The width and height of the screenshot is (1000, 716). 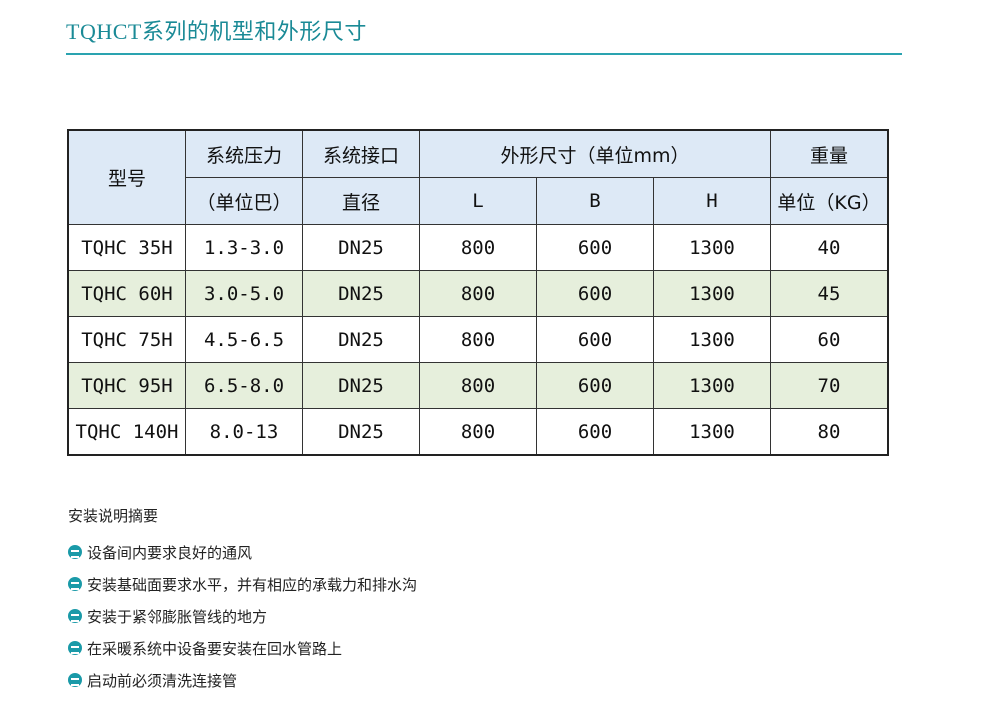 I want to click on table-cell: 6.5-8.0, so click(x=244, y=385).